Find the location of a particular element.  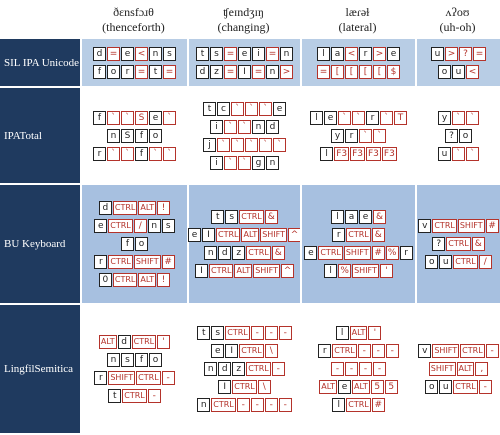

key-sequence: n d z CTRL & is located at coordinates (244, 253).